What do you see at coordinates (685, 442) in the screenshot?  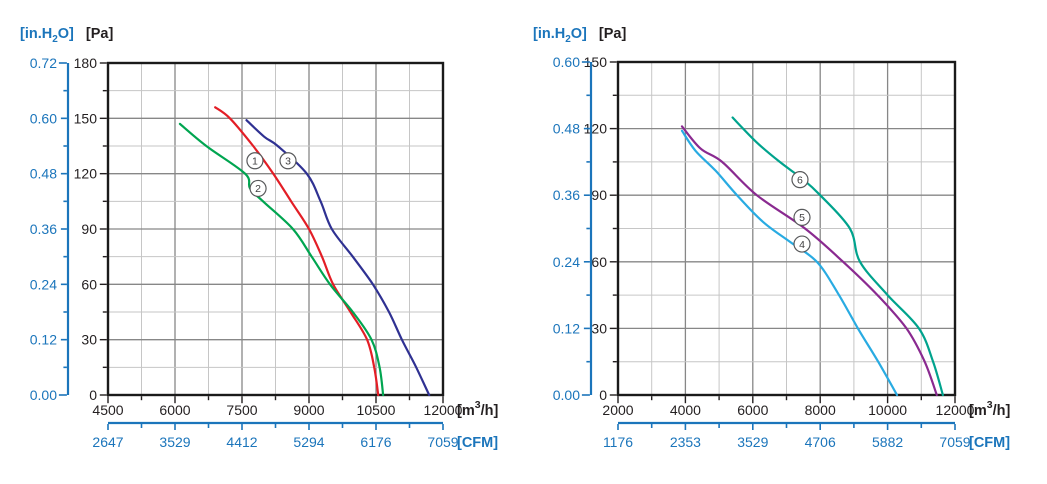 I see `x2-tick-label: 2353` at bounding box center [685, 442].